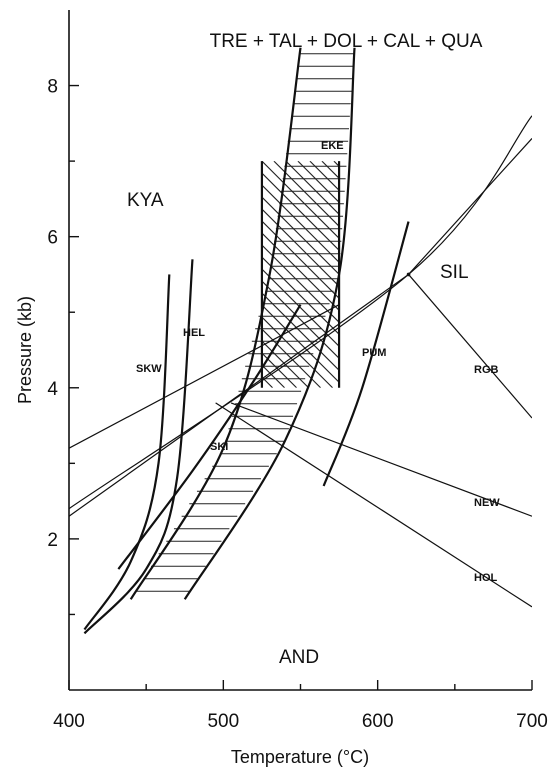 This screenshot has height=771, width=552. What do you see at coordinates (69, 721) in the screenshot?
I see `x-tick-label: 400` at bounding box center [69, 721].